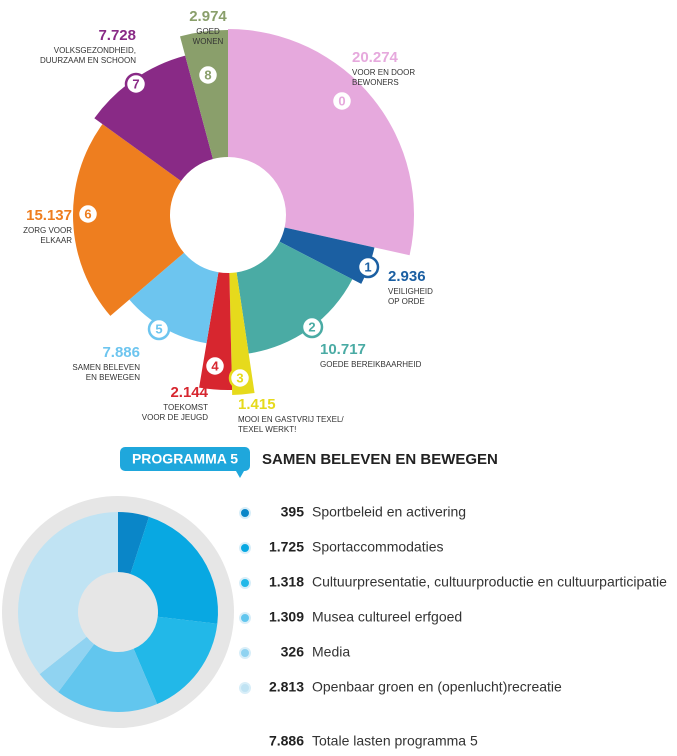 The image size is (677, 756). I want to click on segment-name: TEXEL WERKT!, so click(267, 429).